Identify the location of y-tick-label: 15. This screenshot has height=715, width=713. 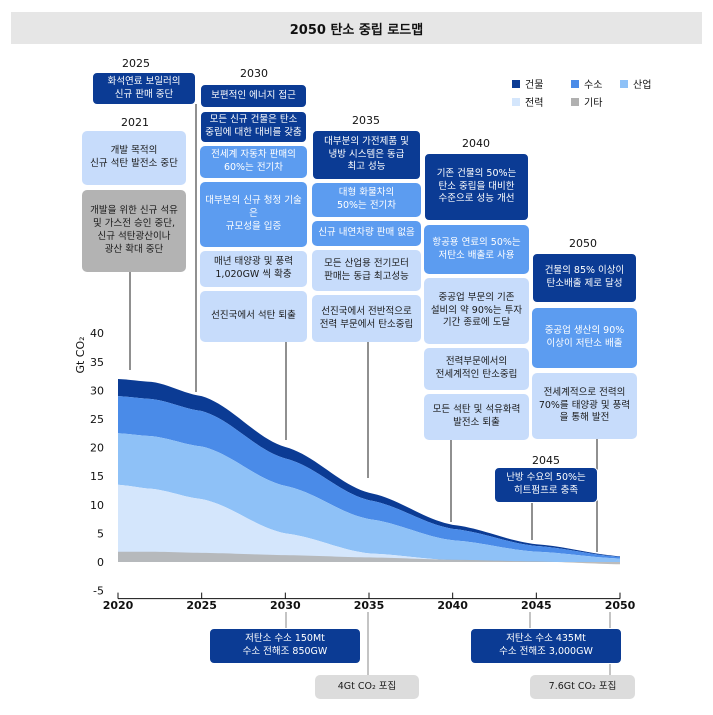
(97, 476).